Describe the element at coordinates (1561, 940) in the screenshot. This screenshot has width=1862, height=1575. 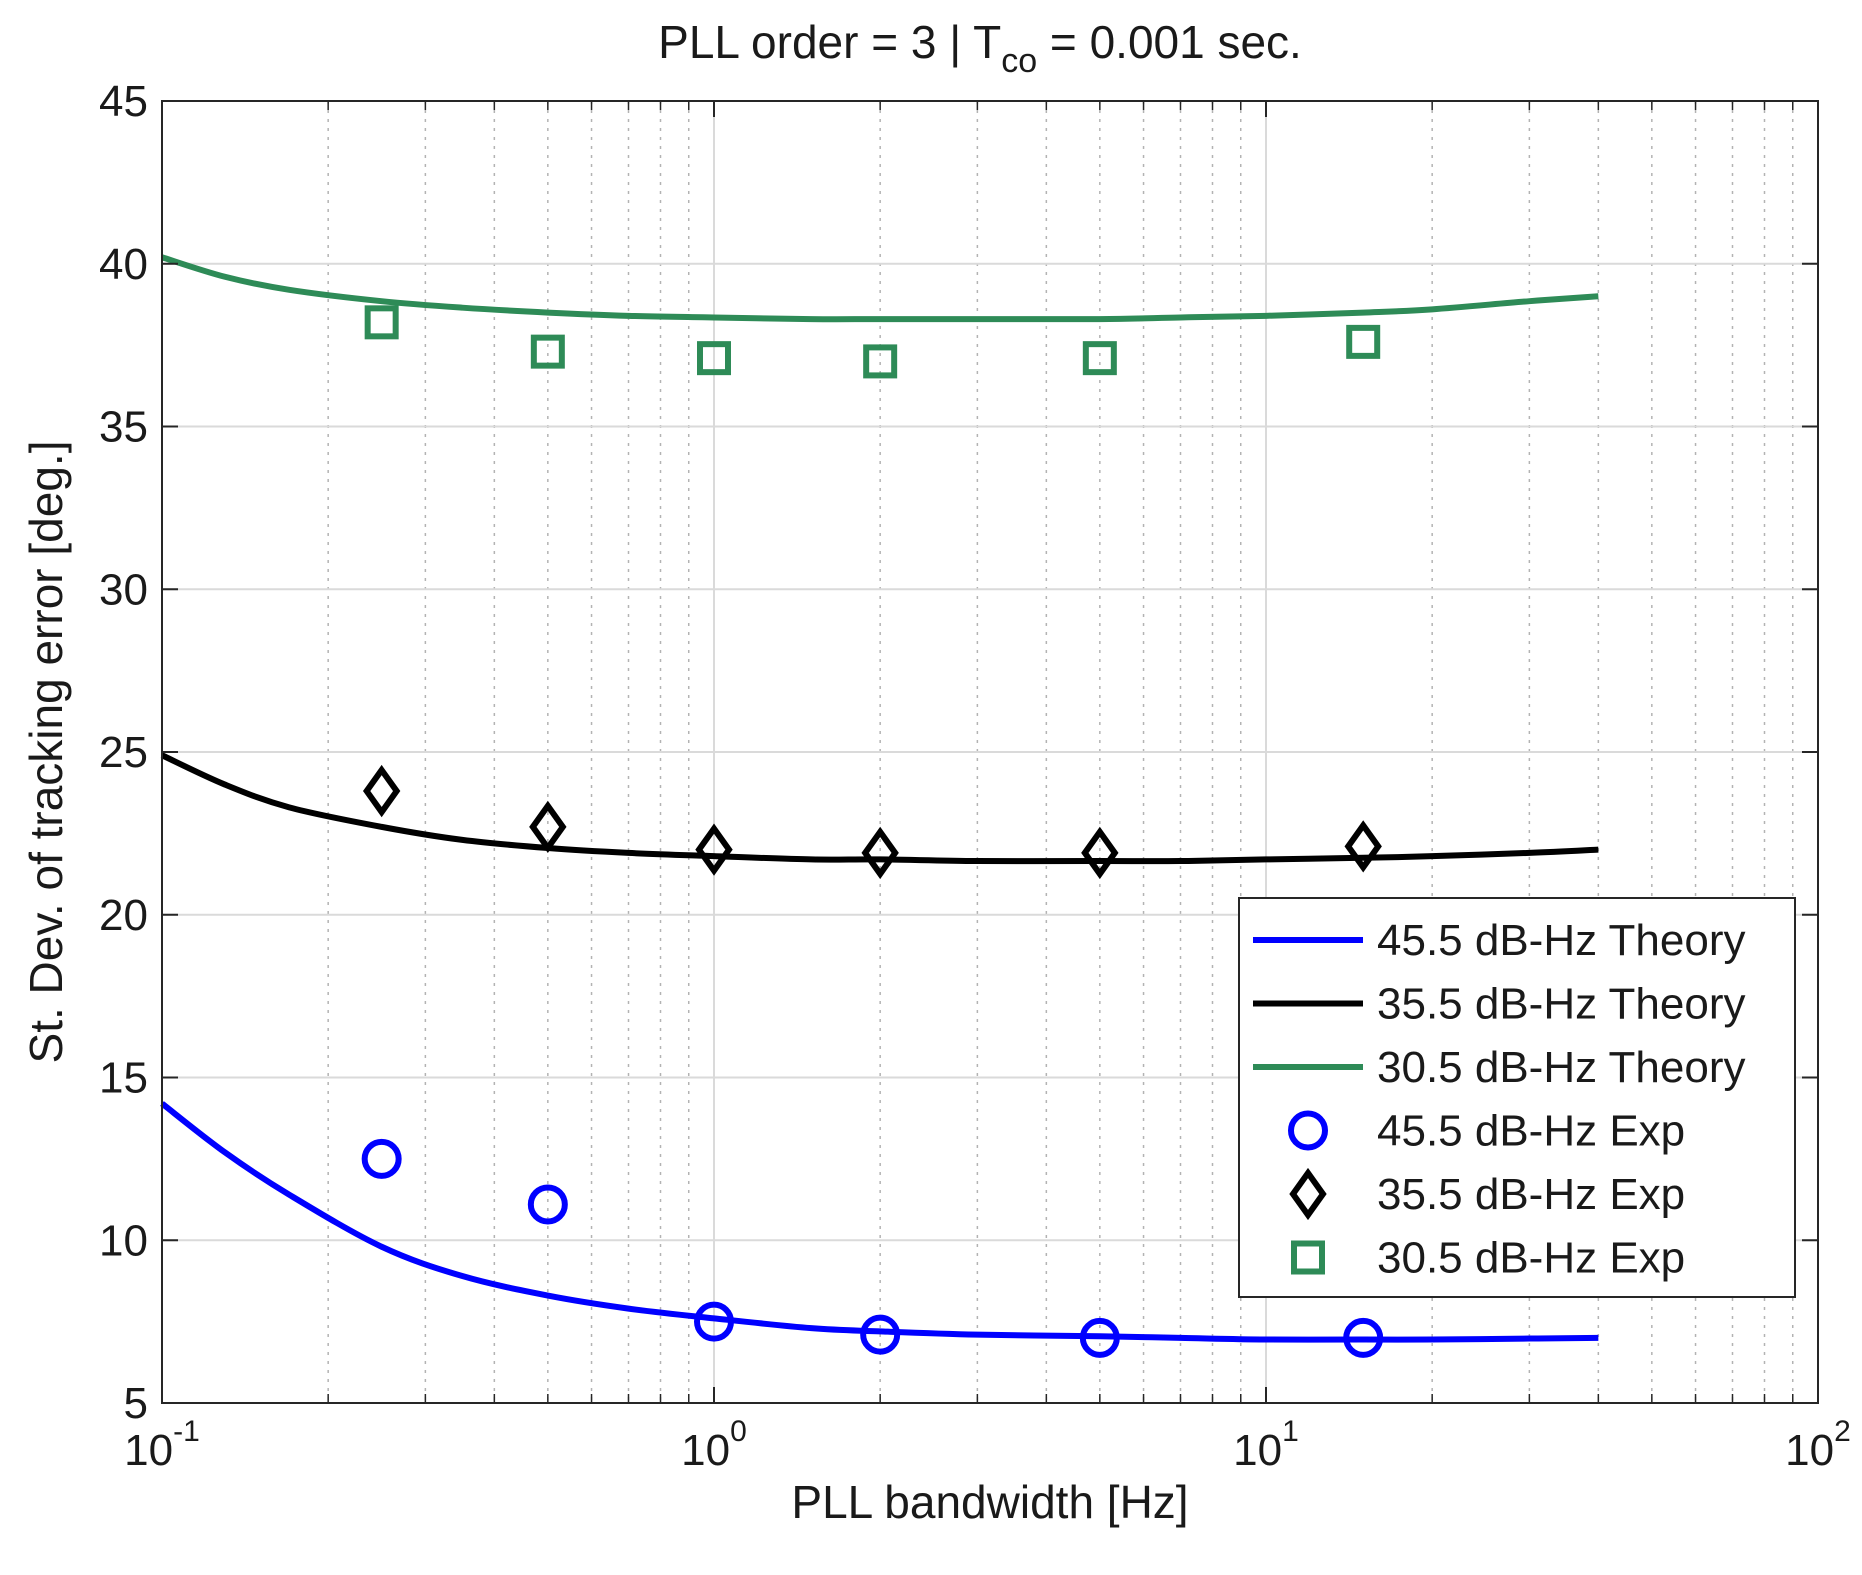
I see `legend-label: 45.5 dB-Hz Theory` at that location.